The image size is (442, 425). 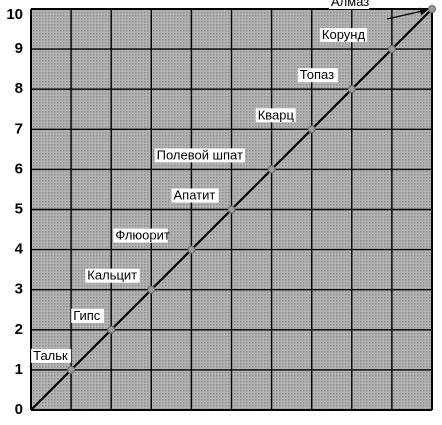 I want to click on y-tick-label: 1, so click(x=19, y=369).